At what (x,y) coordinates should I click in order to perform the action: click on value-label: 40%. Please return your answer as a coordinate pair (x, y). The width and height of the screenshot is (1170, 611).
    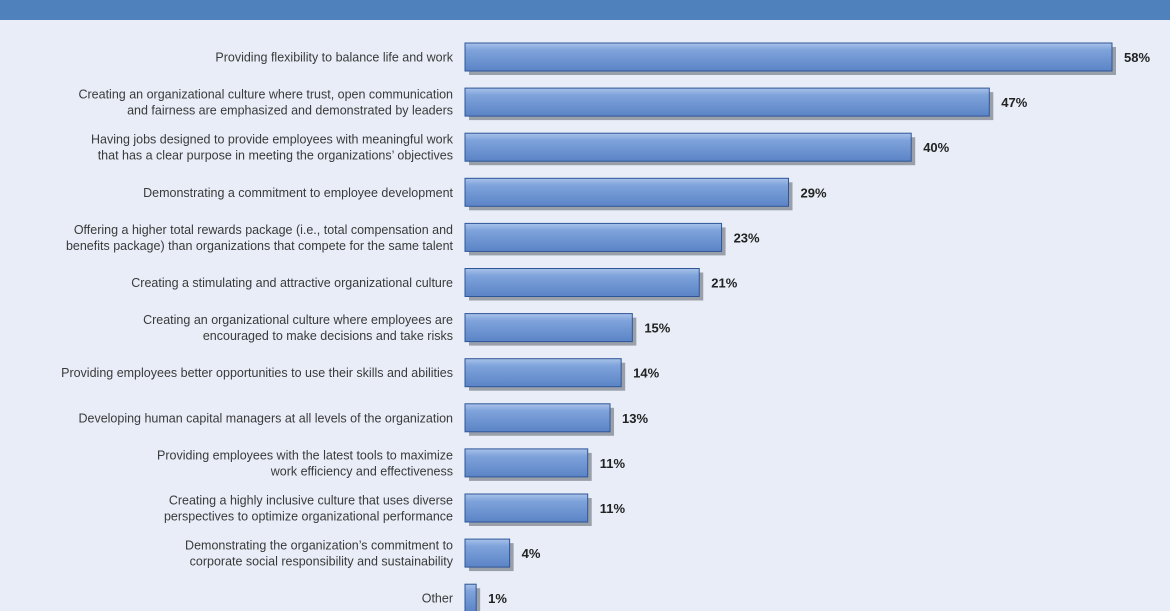
    Looking at the image, I should click on (936, 147).